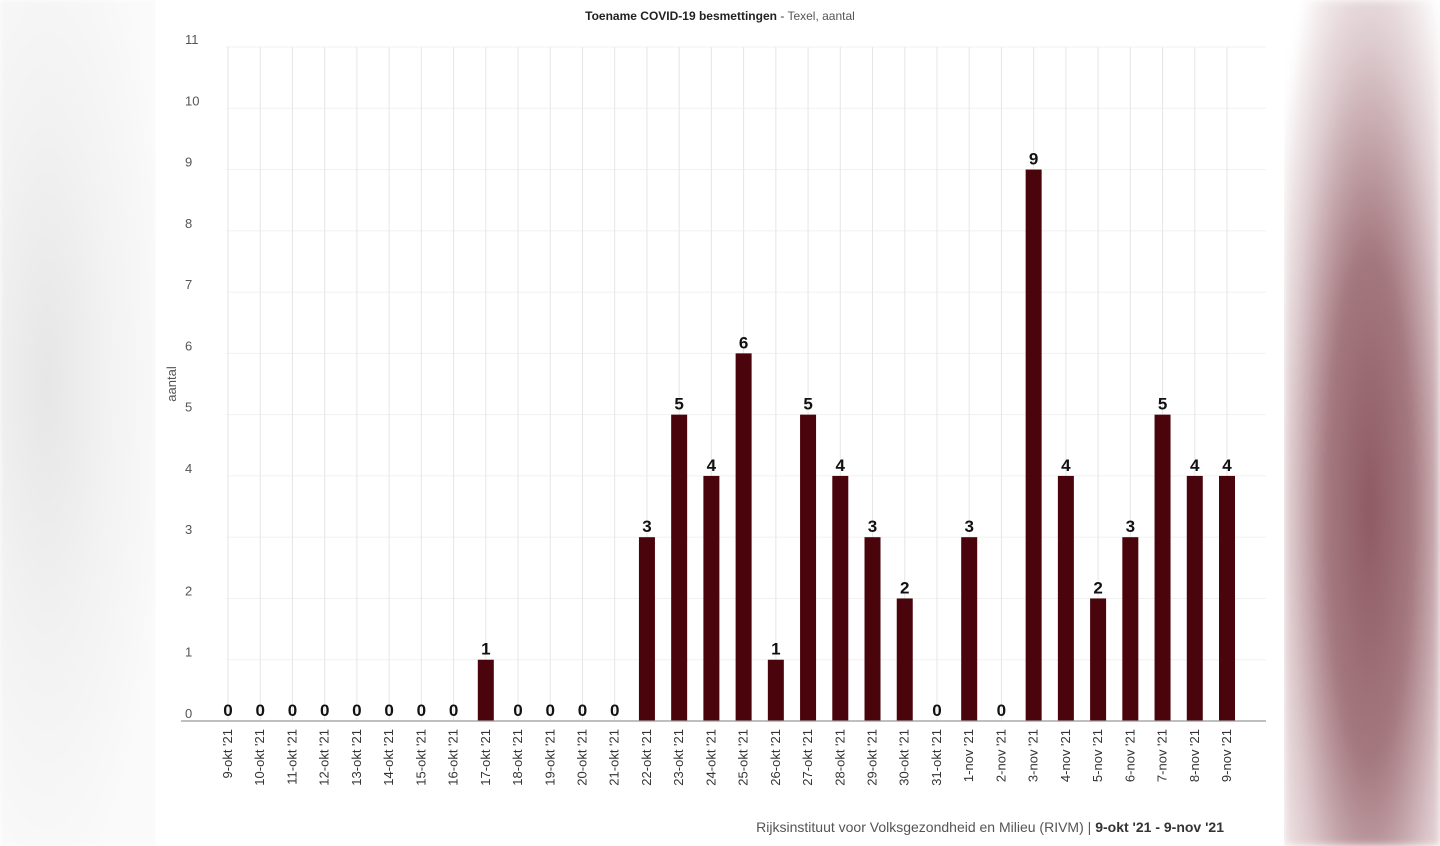 This screenshot has height=846, width=1440. I want to click on chart-title-main: Toename COVID-19 besmettingen, so click(681, 16).